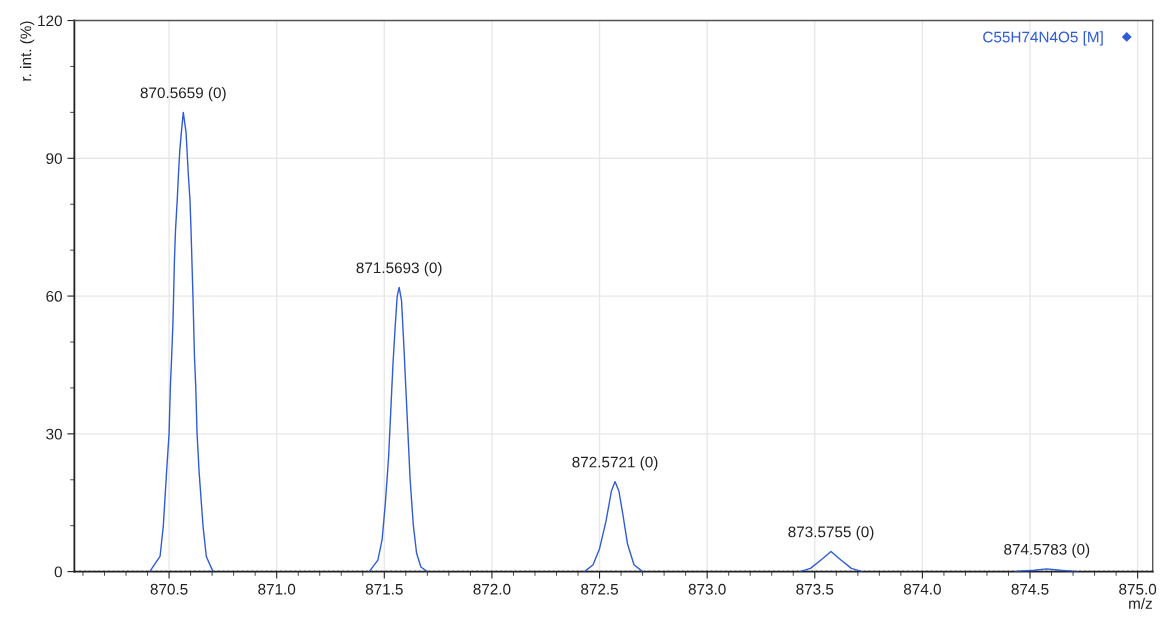 The height and width of the screenshot is (622, 1162). Describe the element at coordinates (707, 589) in the screenshot. I see `x-tick-label: 873.0` at that location.